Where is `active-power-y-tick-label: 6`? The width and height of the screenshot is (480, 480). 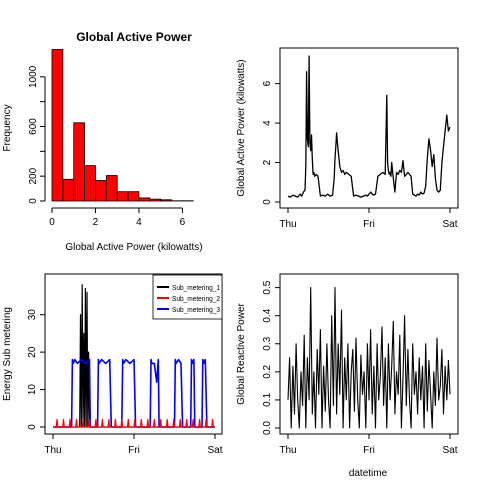 active-power-y-tick-label: 6 is located at coordinates (267, 83).